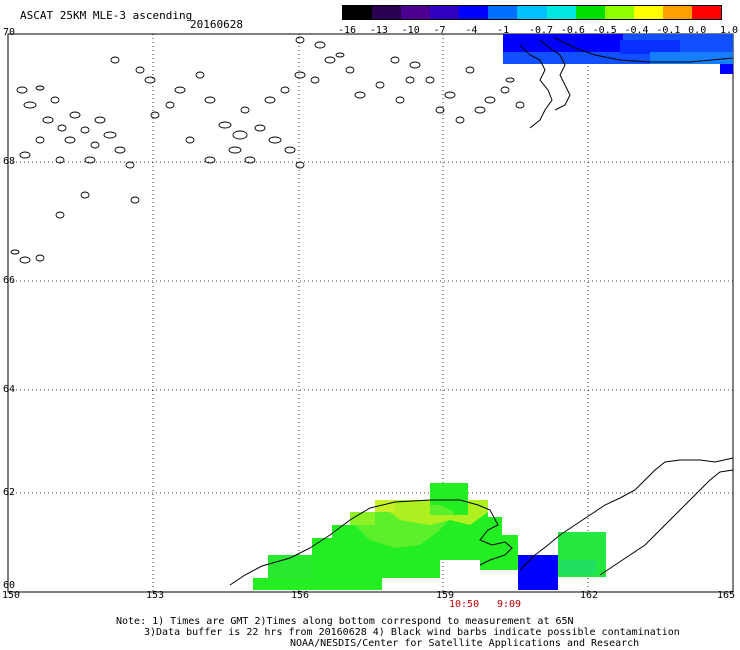 Image resolution: width=740 pixels, height=650 pixels. Describe the element at coordinates (155, 595) in the screenshot. I see `lon-label-153: 153` at that location.